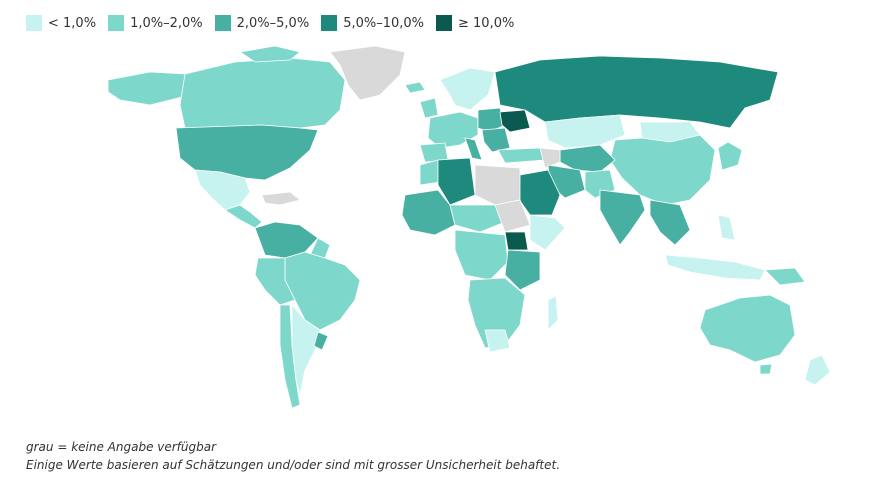  Describe the element at coordinates (477, 218) in the screenshot. I see `region-sahel` at that location.